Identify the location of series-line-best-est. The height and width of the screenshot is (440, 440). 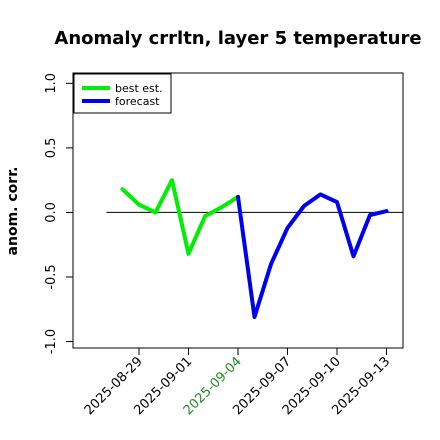
(180, 217).